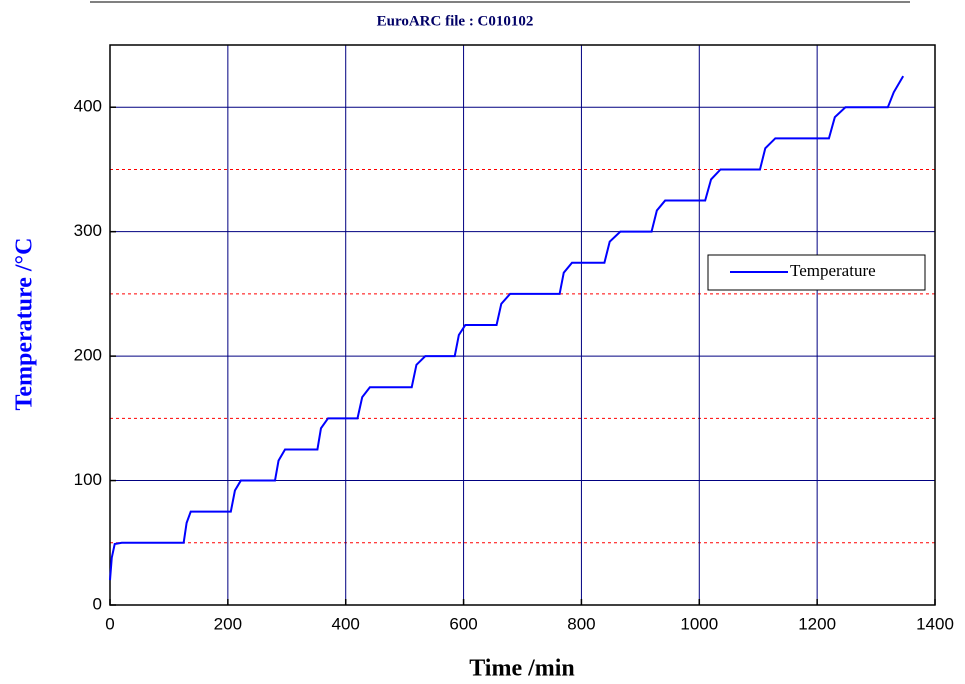 The image size is (965, 684). Describe the element at coordinates (463, 623) in the screenshot. I see `x-tick-label: 600` at that location.